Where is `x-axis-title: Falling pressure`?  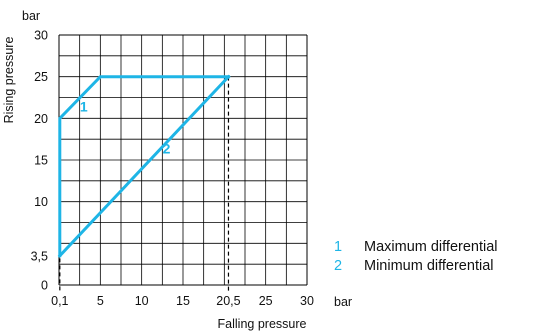
x-axis-title: Falling pressure is located at coordinates (262, 324).